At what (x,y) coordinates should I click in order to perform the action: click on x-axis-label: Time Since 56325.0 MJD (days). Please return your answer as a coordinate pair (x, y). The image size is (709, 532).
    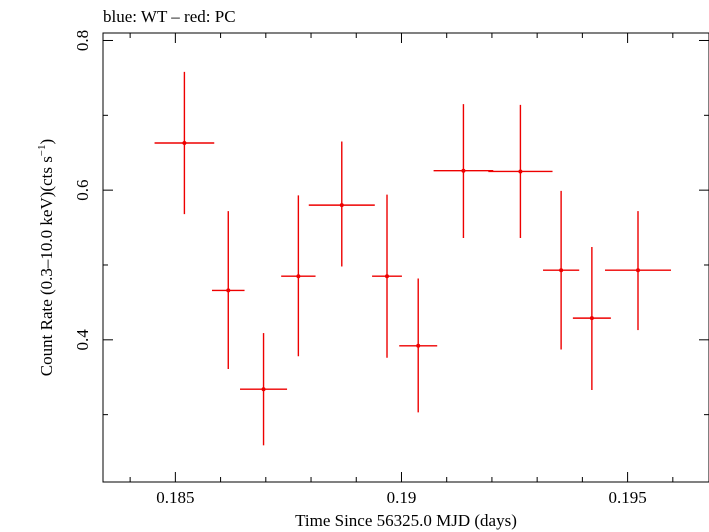
    Looking at the image, I should click on (406, 520).